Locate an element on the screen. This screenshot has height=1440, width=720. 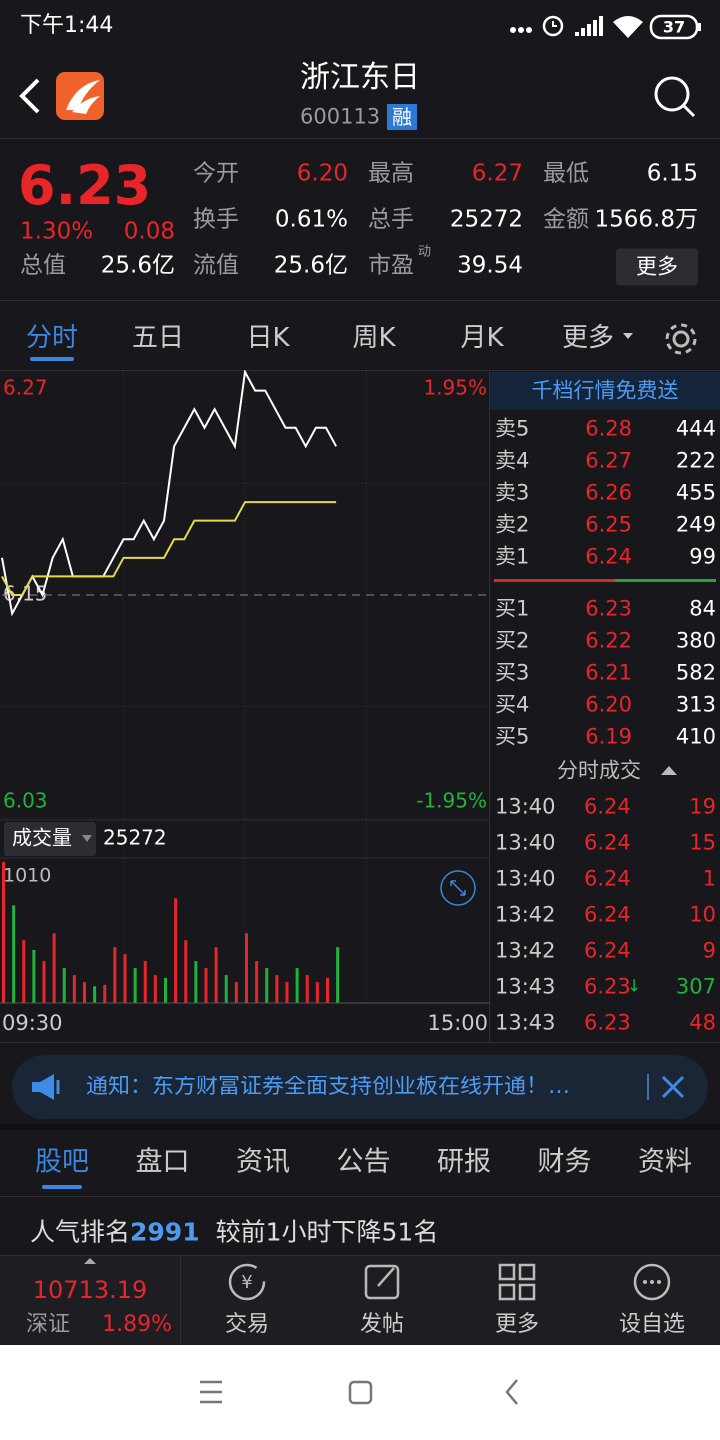
index-name: 深证 is located at coordinates (48, 1324).